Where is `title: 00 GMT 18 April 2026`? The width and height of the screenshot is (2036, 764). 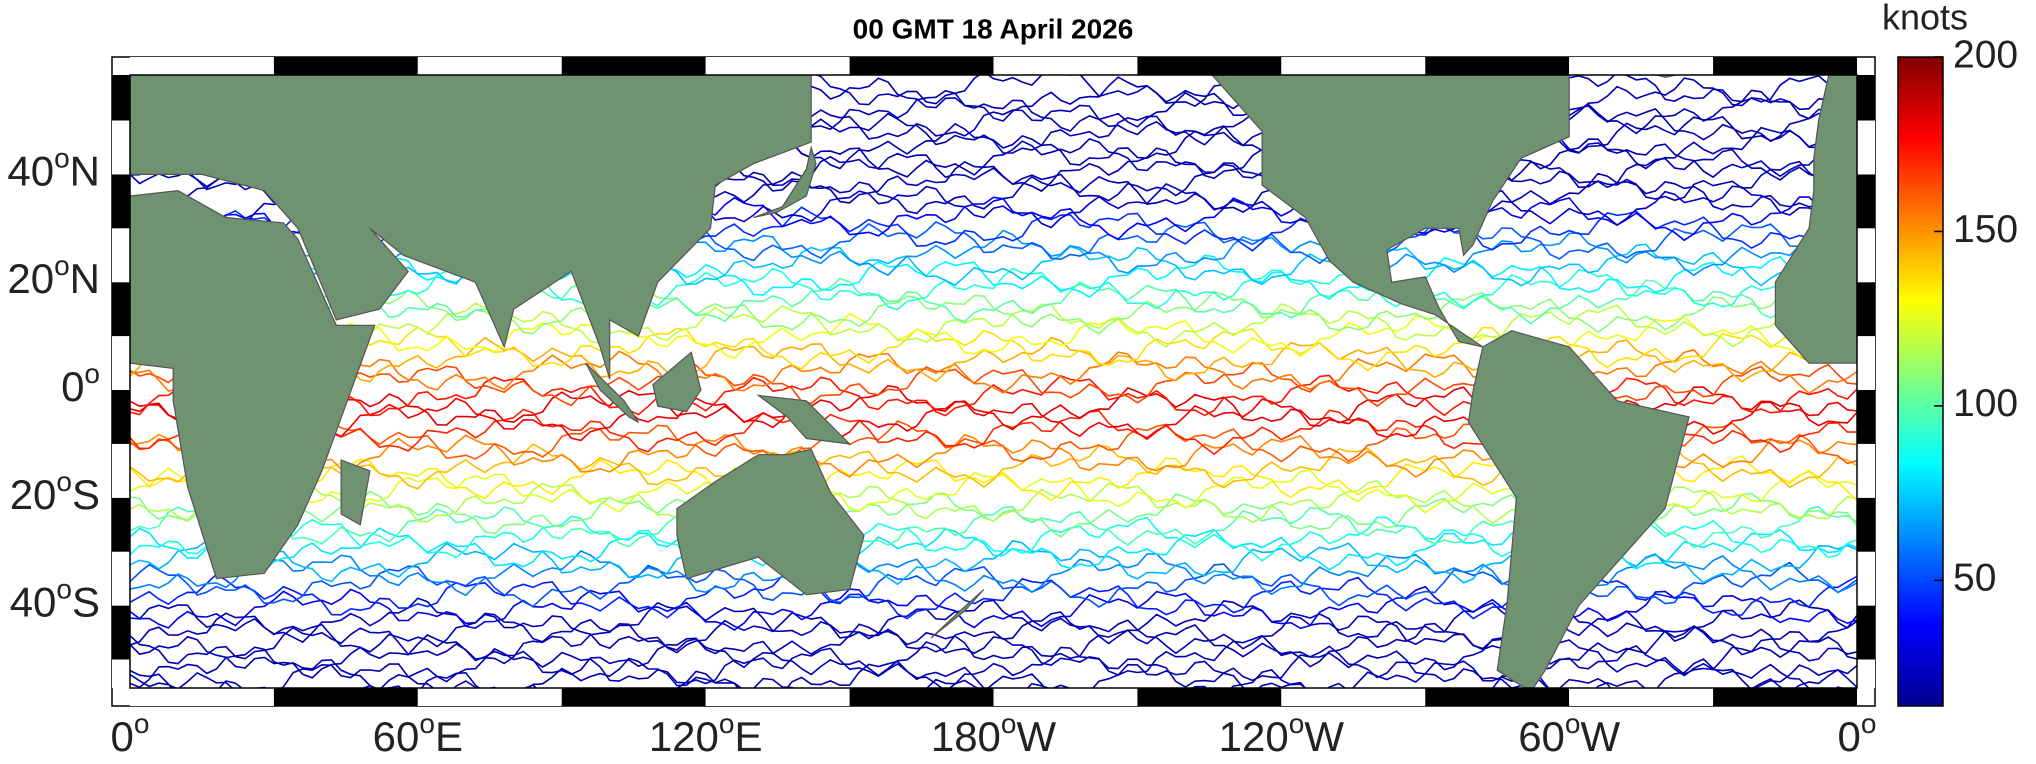
title: 00 GMT 18 April 2026 is located at coordinates (993, 28).